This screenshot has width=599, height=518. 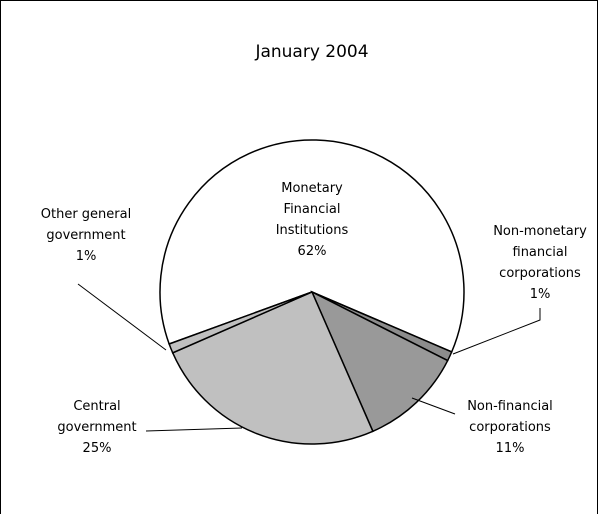 I want to click on category-label: Non-monetary financial corporations, so click(x=540, y=252).